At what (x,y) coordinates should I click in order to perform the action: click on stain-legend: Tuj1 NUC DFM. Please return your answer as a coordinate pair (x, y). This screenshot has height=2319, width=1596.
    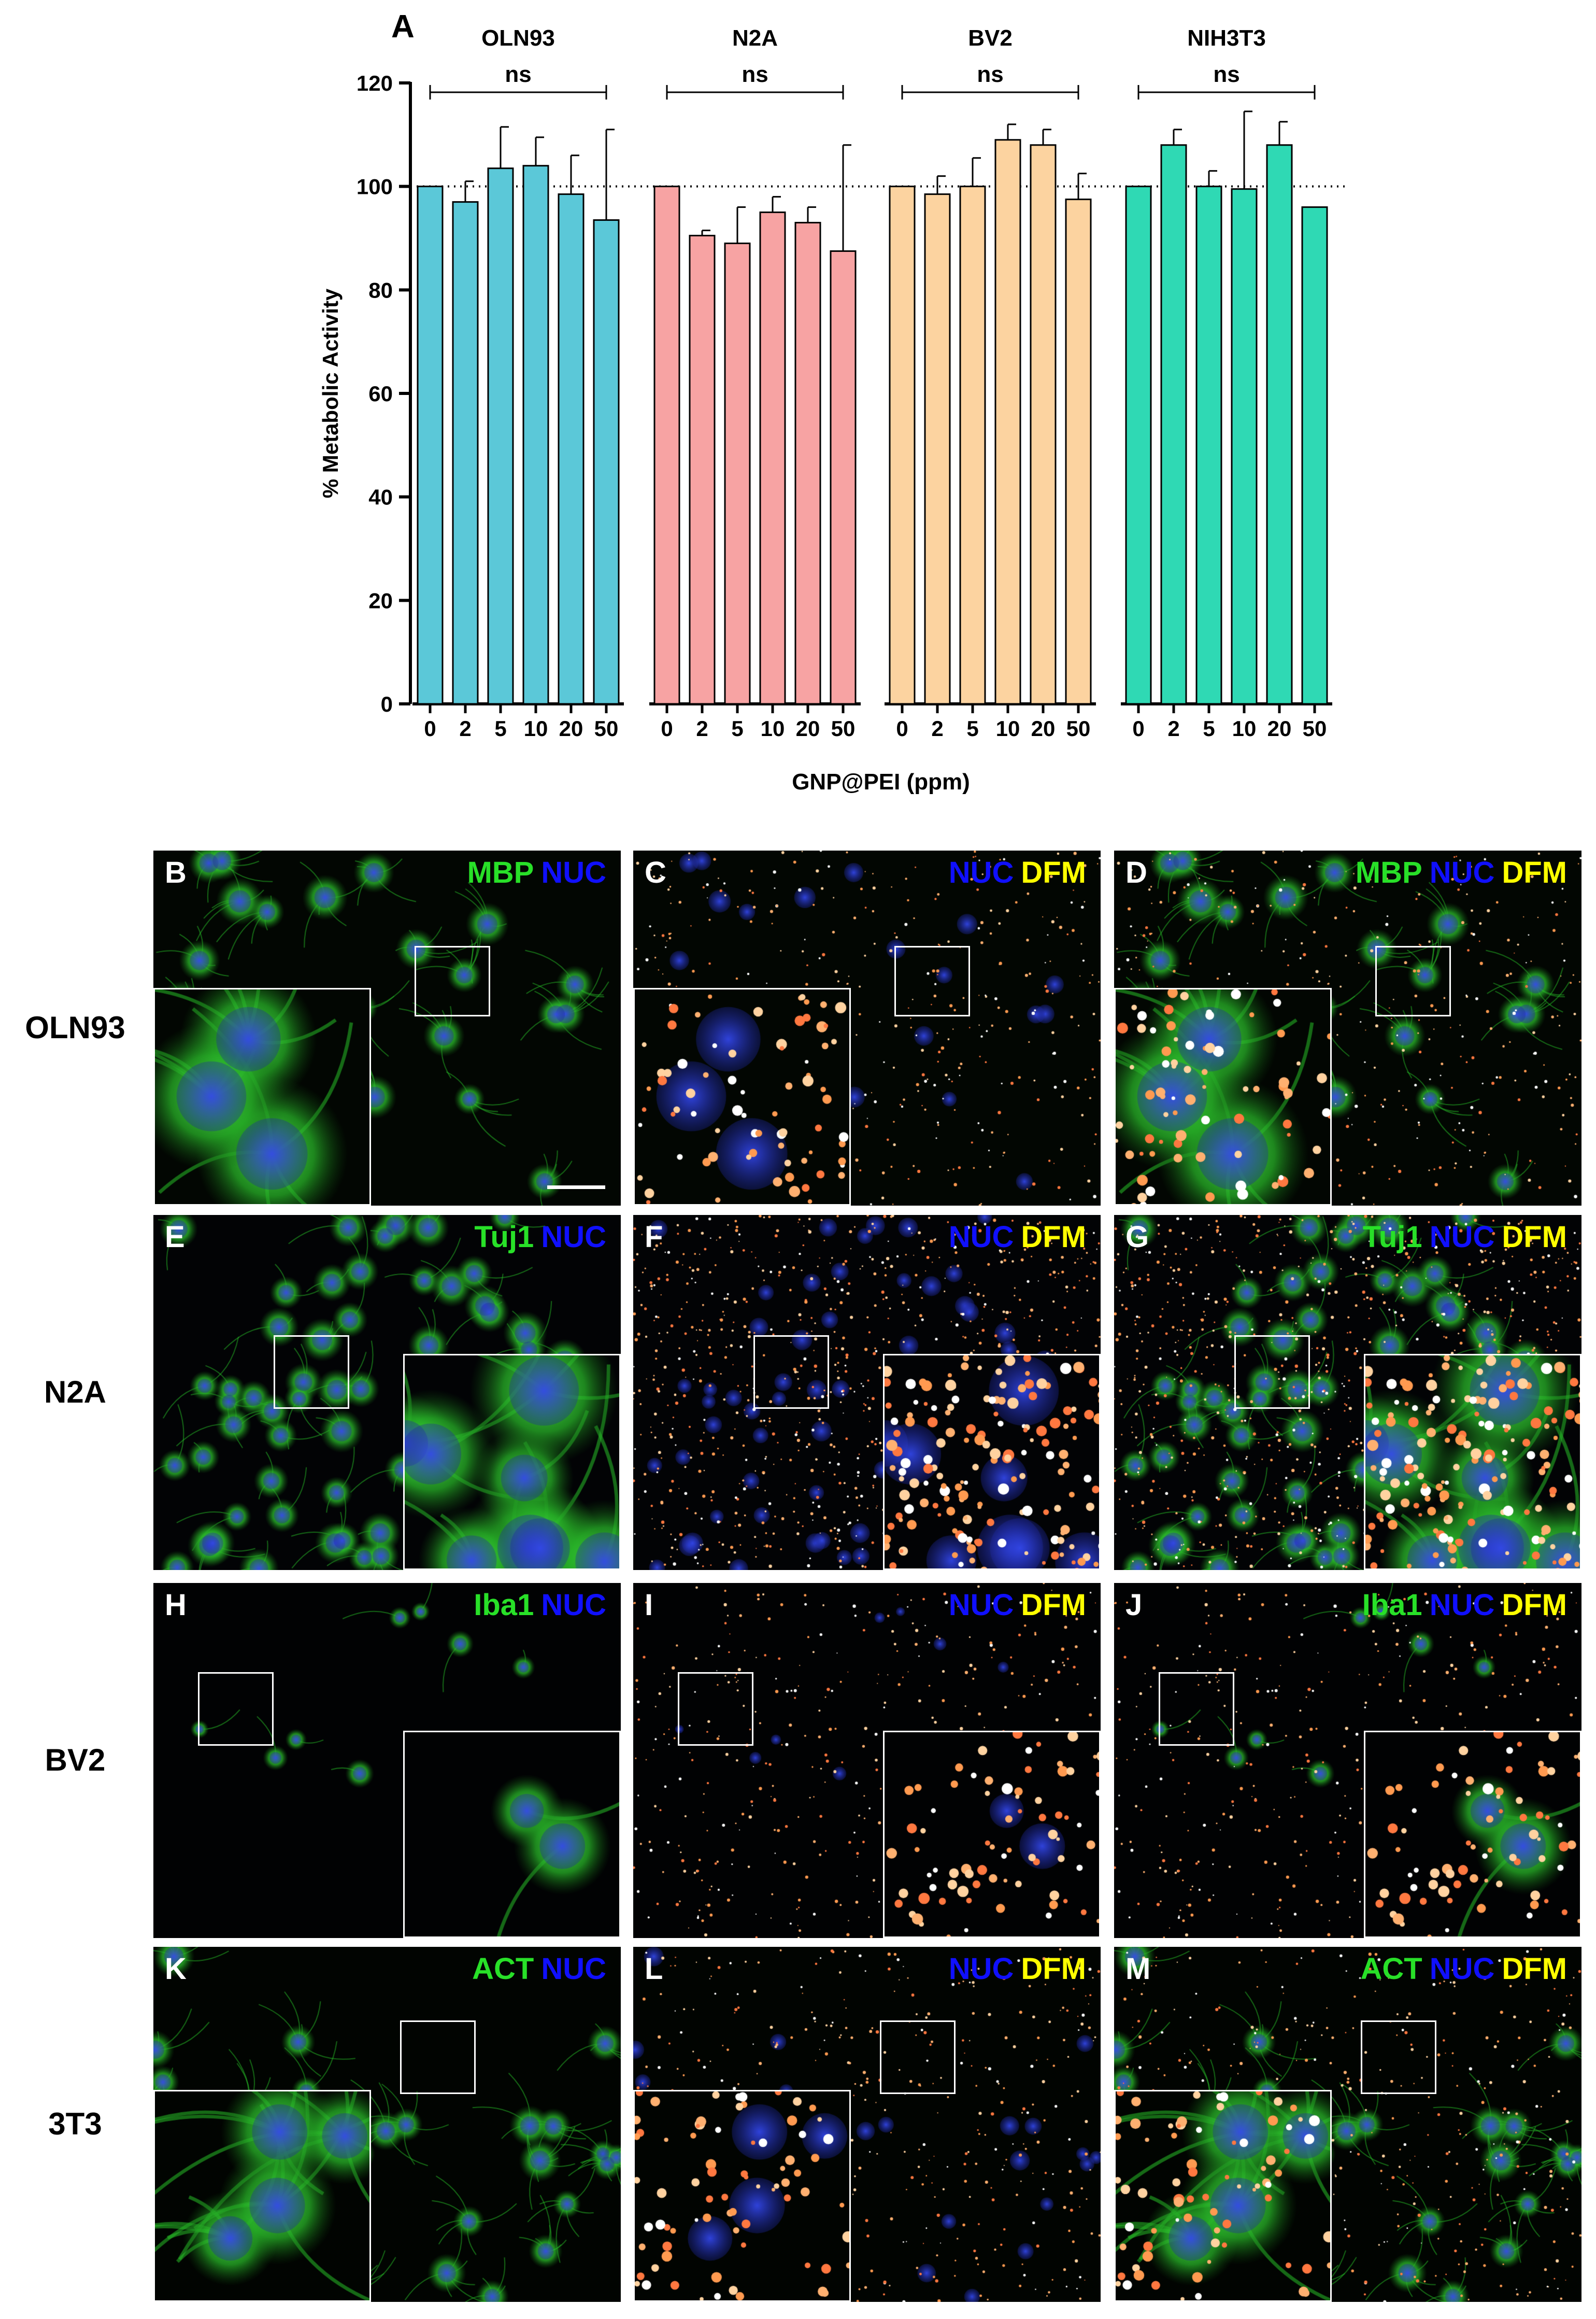
    Looking at the image, I should click on (1461, 1237).